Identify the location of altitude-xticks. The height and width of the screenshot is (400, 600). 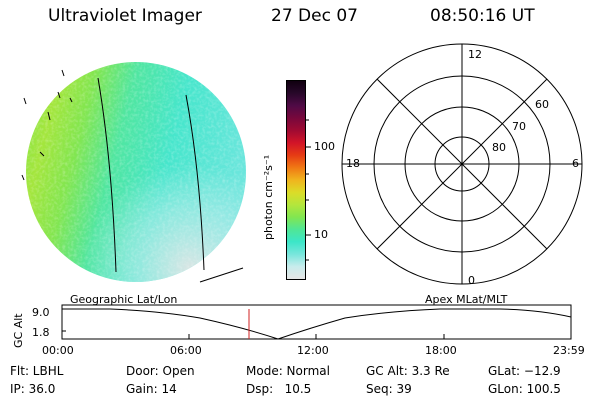
(316, 323).